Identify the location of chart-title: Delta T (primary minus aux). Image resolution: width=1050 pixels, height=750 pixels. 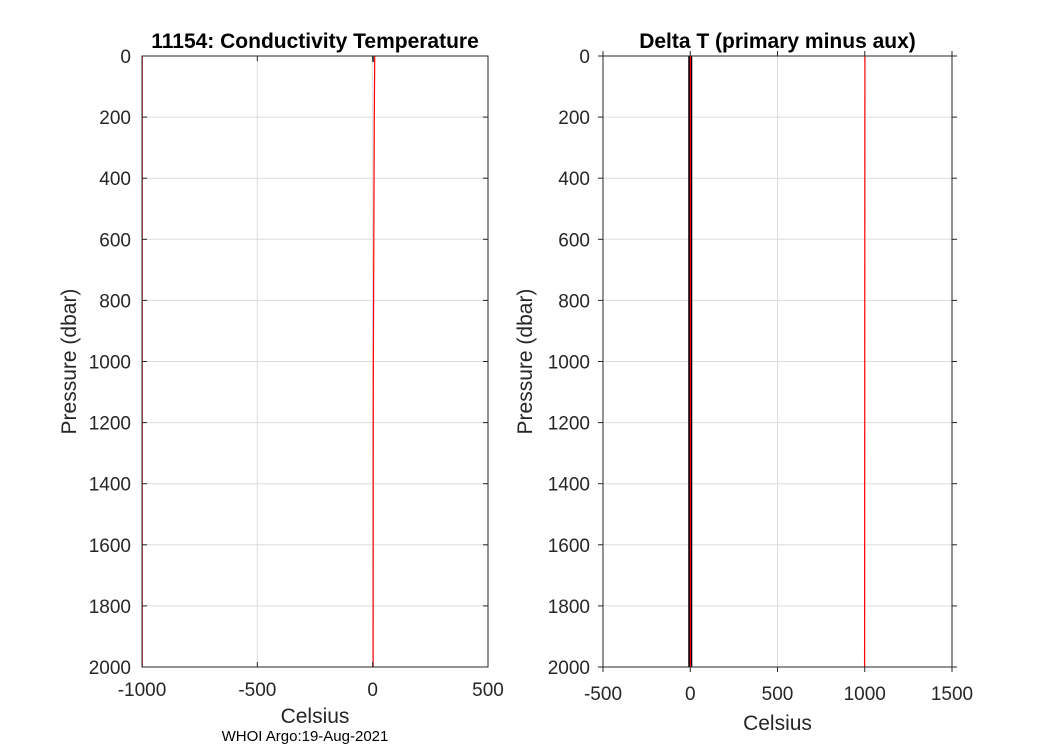
(777, 41).